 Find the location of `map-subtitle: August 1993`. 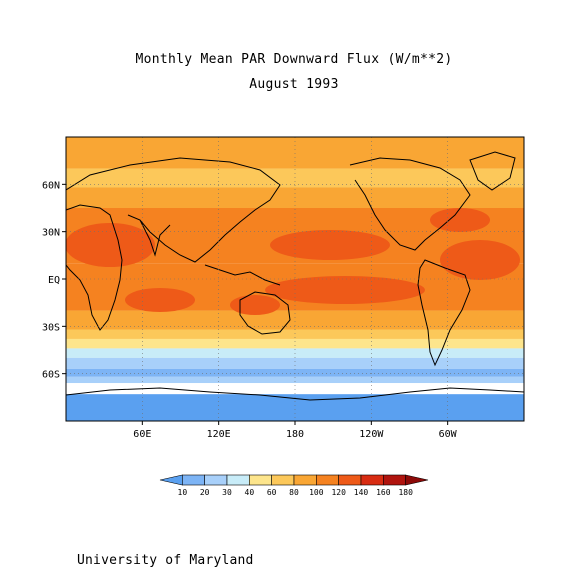

map-subtitle: August 1993 is located at coordinates (294, 84).